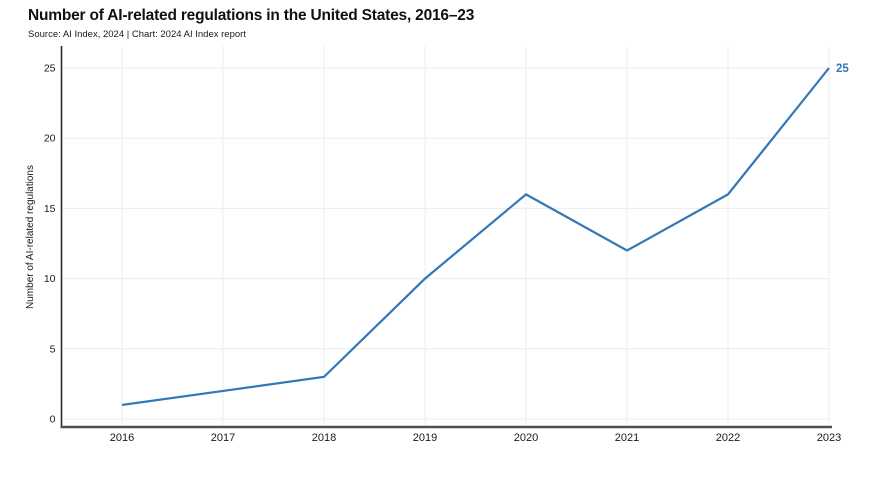  Describe the element at coordinates (627, 438) in the screenshot. I see `x-tick-label: 2021` at that location.